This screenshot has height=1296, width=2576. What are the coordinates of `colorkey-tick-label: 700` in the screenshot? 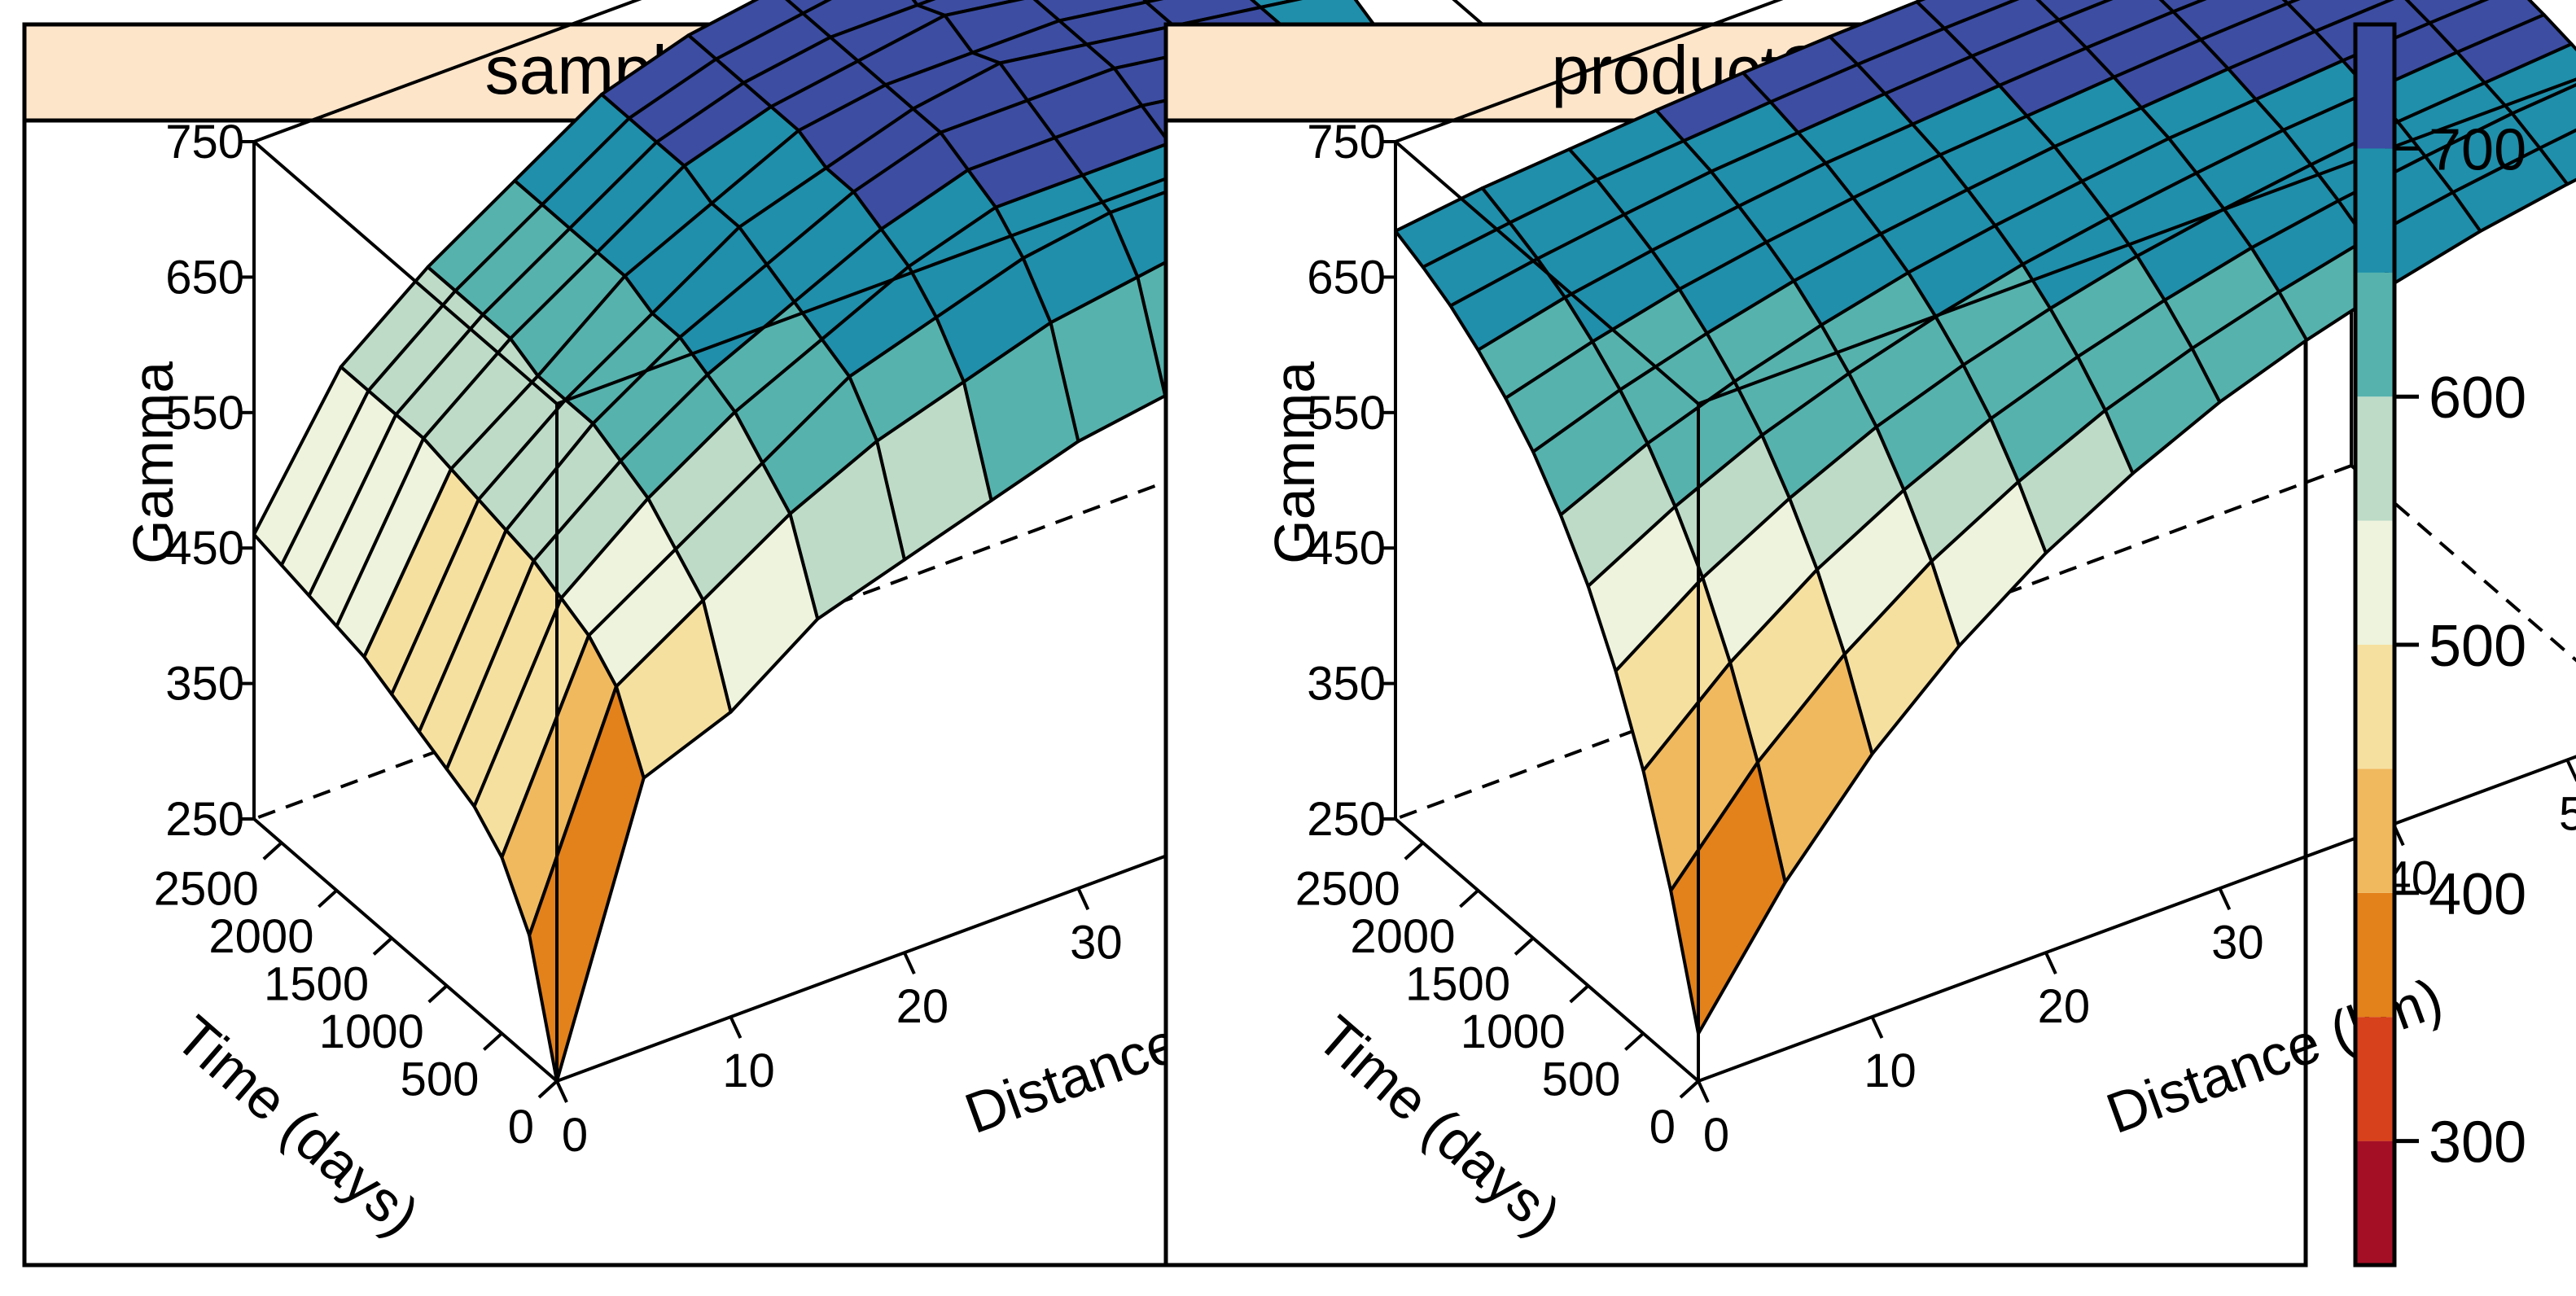 It's located at (2477, 149).